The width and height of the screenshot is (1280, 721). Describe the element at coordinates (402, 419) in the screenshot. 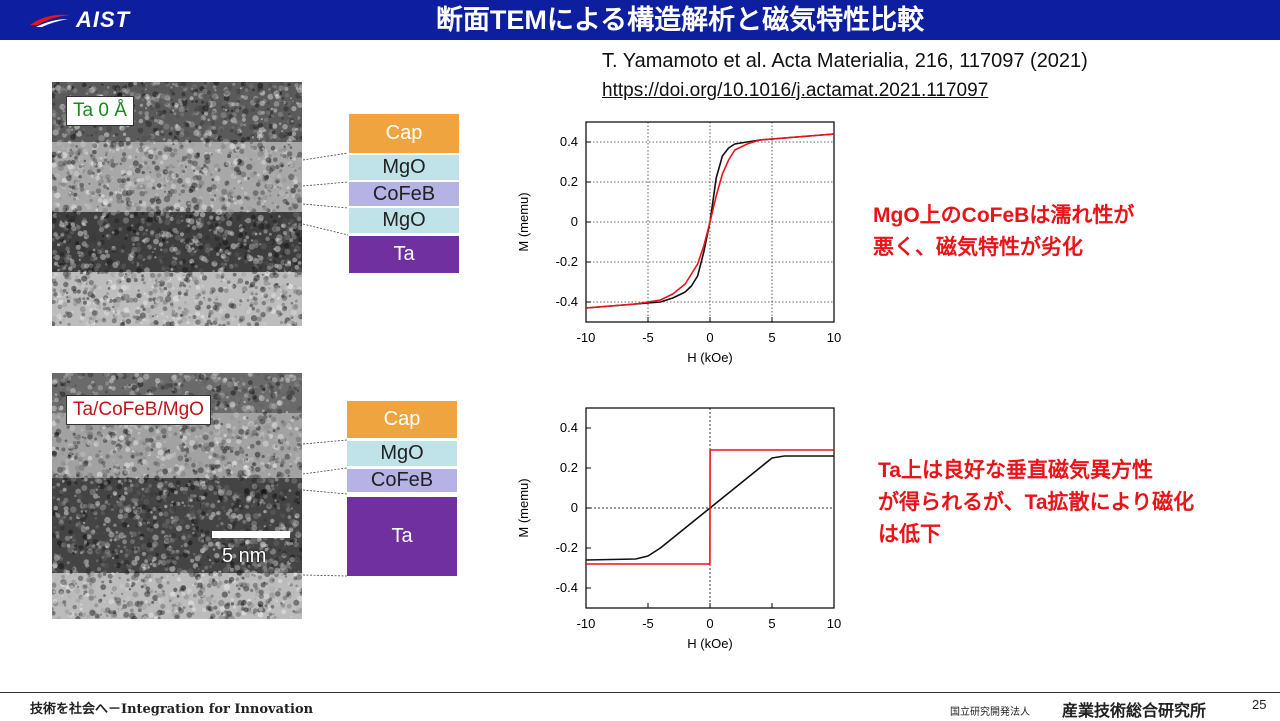

I see `layer-cap-2-0: Cap` at that location.